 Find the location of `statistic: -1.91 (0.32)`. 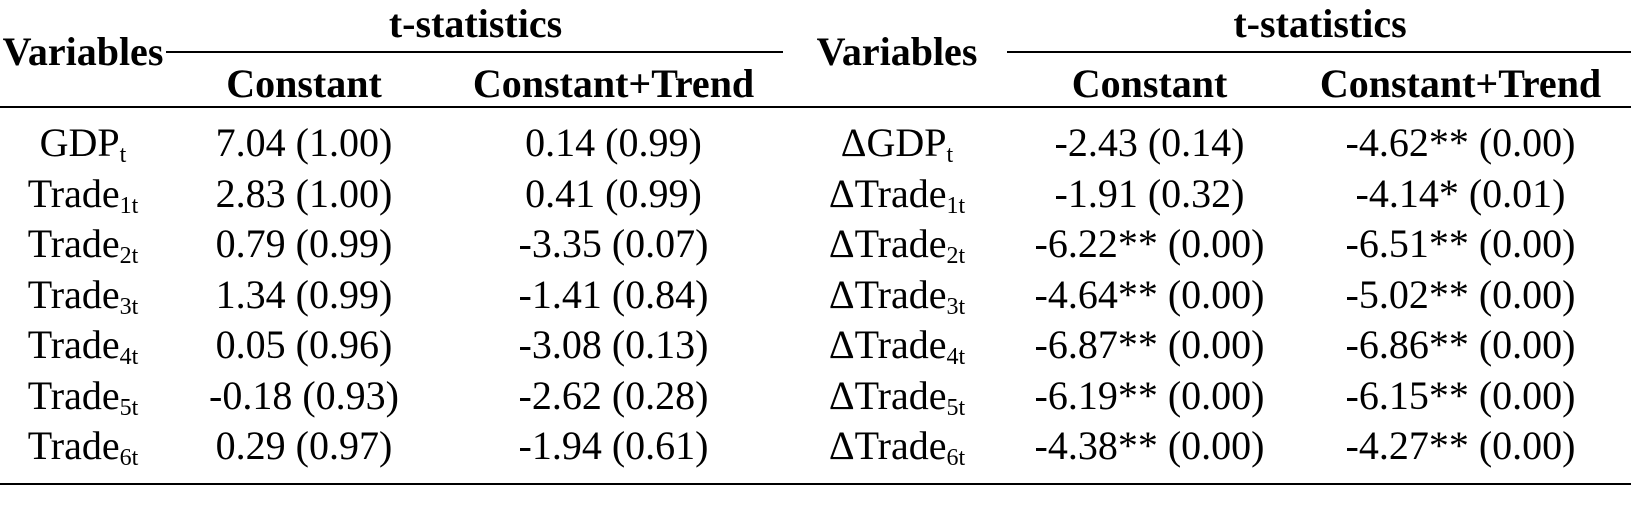

statistic: -1.91 (0.32) is located at coordinates (1149, 193).